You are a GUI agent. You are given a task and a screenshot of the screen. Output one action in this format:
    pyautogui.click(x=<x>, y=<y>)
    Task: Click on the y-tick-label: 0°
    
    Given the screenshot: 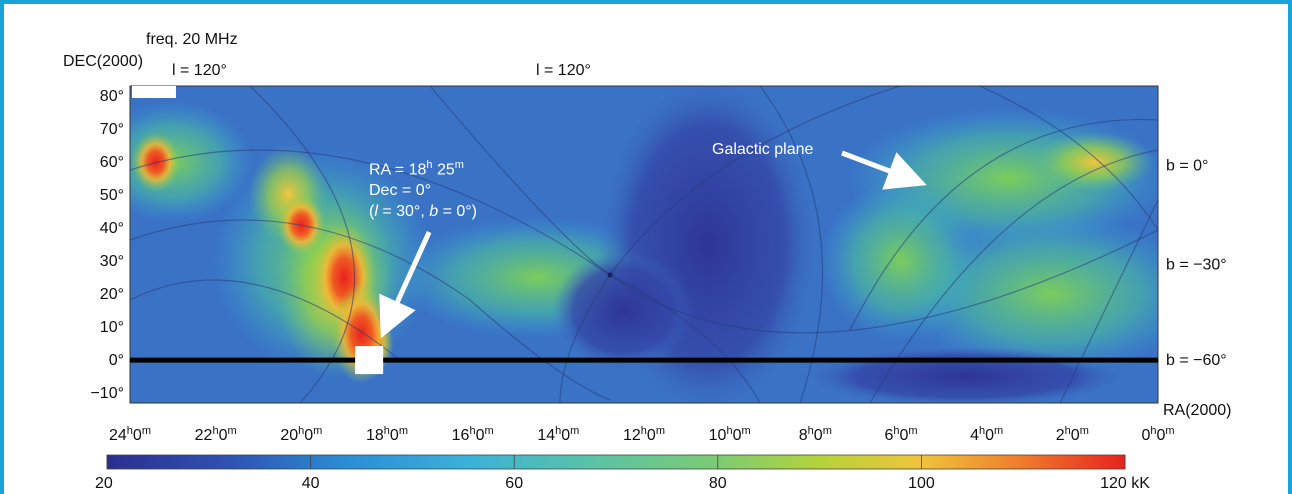 What is the action you would take?
    pyautogui.click(x=116, y=360)
    